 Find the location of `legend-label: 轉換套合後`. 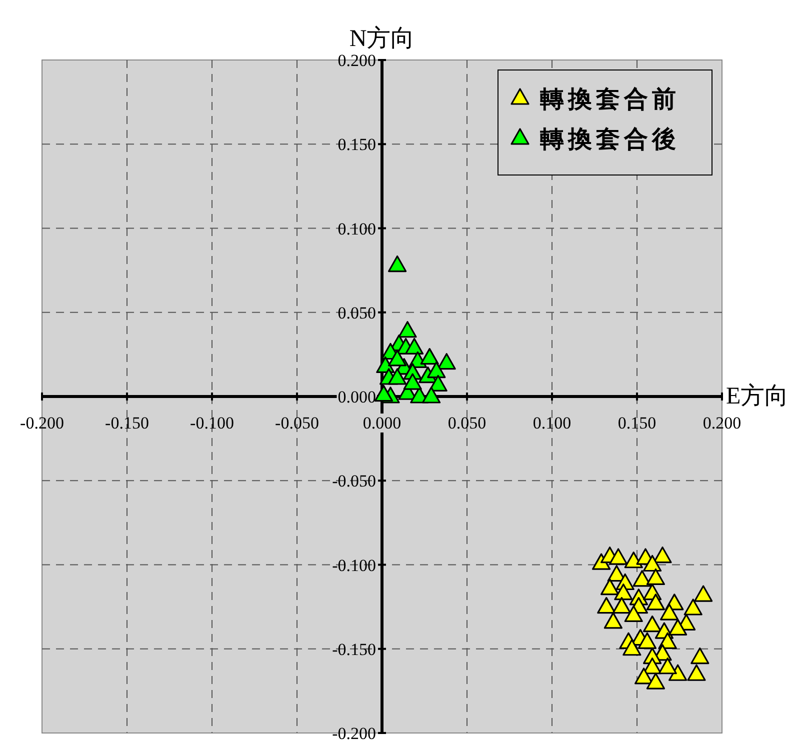

legend-label: 轉換套合後 is located at coordinates (609, 139).